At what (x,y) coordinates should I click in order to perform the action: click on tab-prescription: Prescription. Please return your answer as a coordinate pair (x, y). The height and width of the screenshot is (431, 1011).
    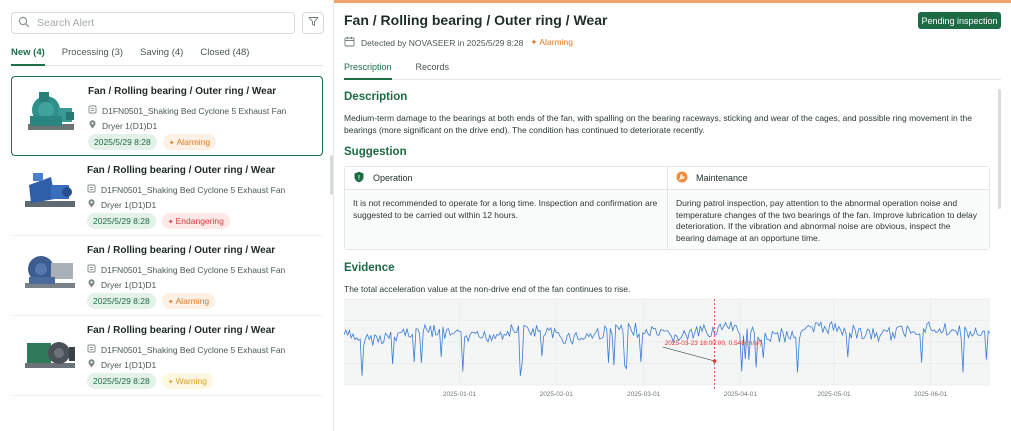
    Looking at the image, I should click on (368, 68).